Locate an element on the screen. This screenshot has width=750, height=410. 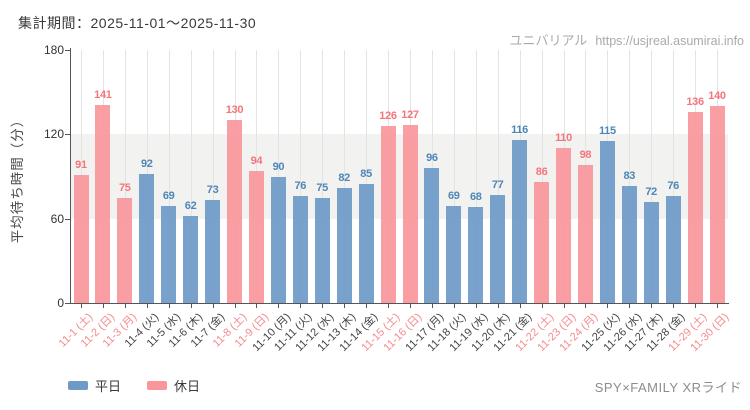
y-tick-label: 0 is located at coordinates (60, 303).